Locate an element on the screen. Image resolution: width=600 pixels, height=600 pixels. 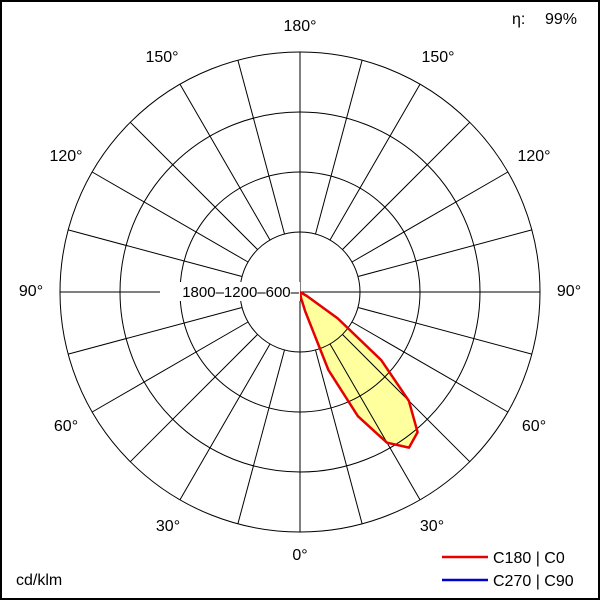
angle-label-30-left: 30° is located at coordinates (168, 526).